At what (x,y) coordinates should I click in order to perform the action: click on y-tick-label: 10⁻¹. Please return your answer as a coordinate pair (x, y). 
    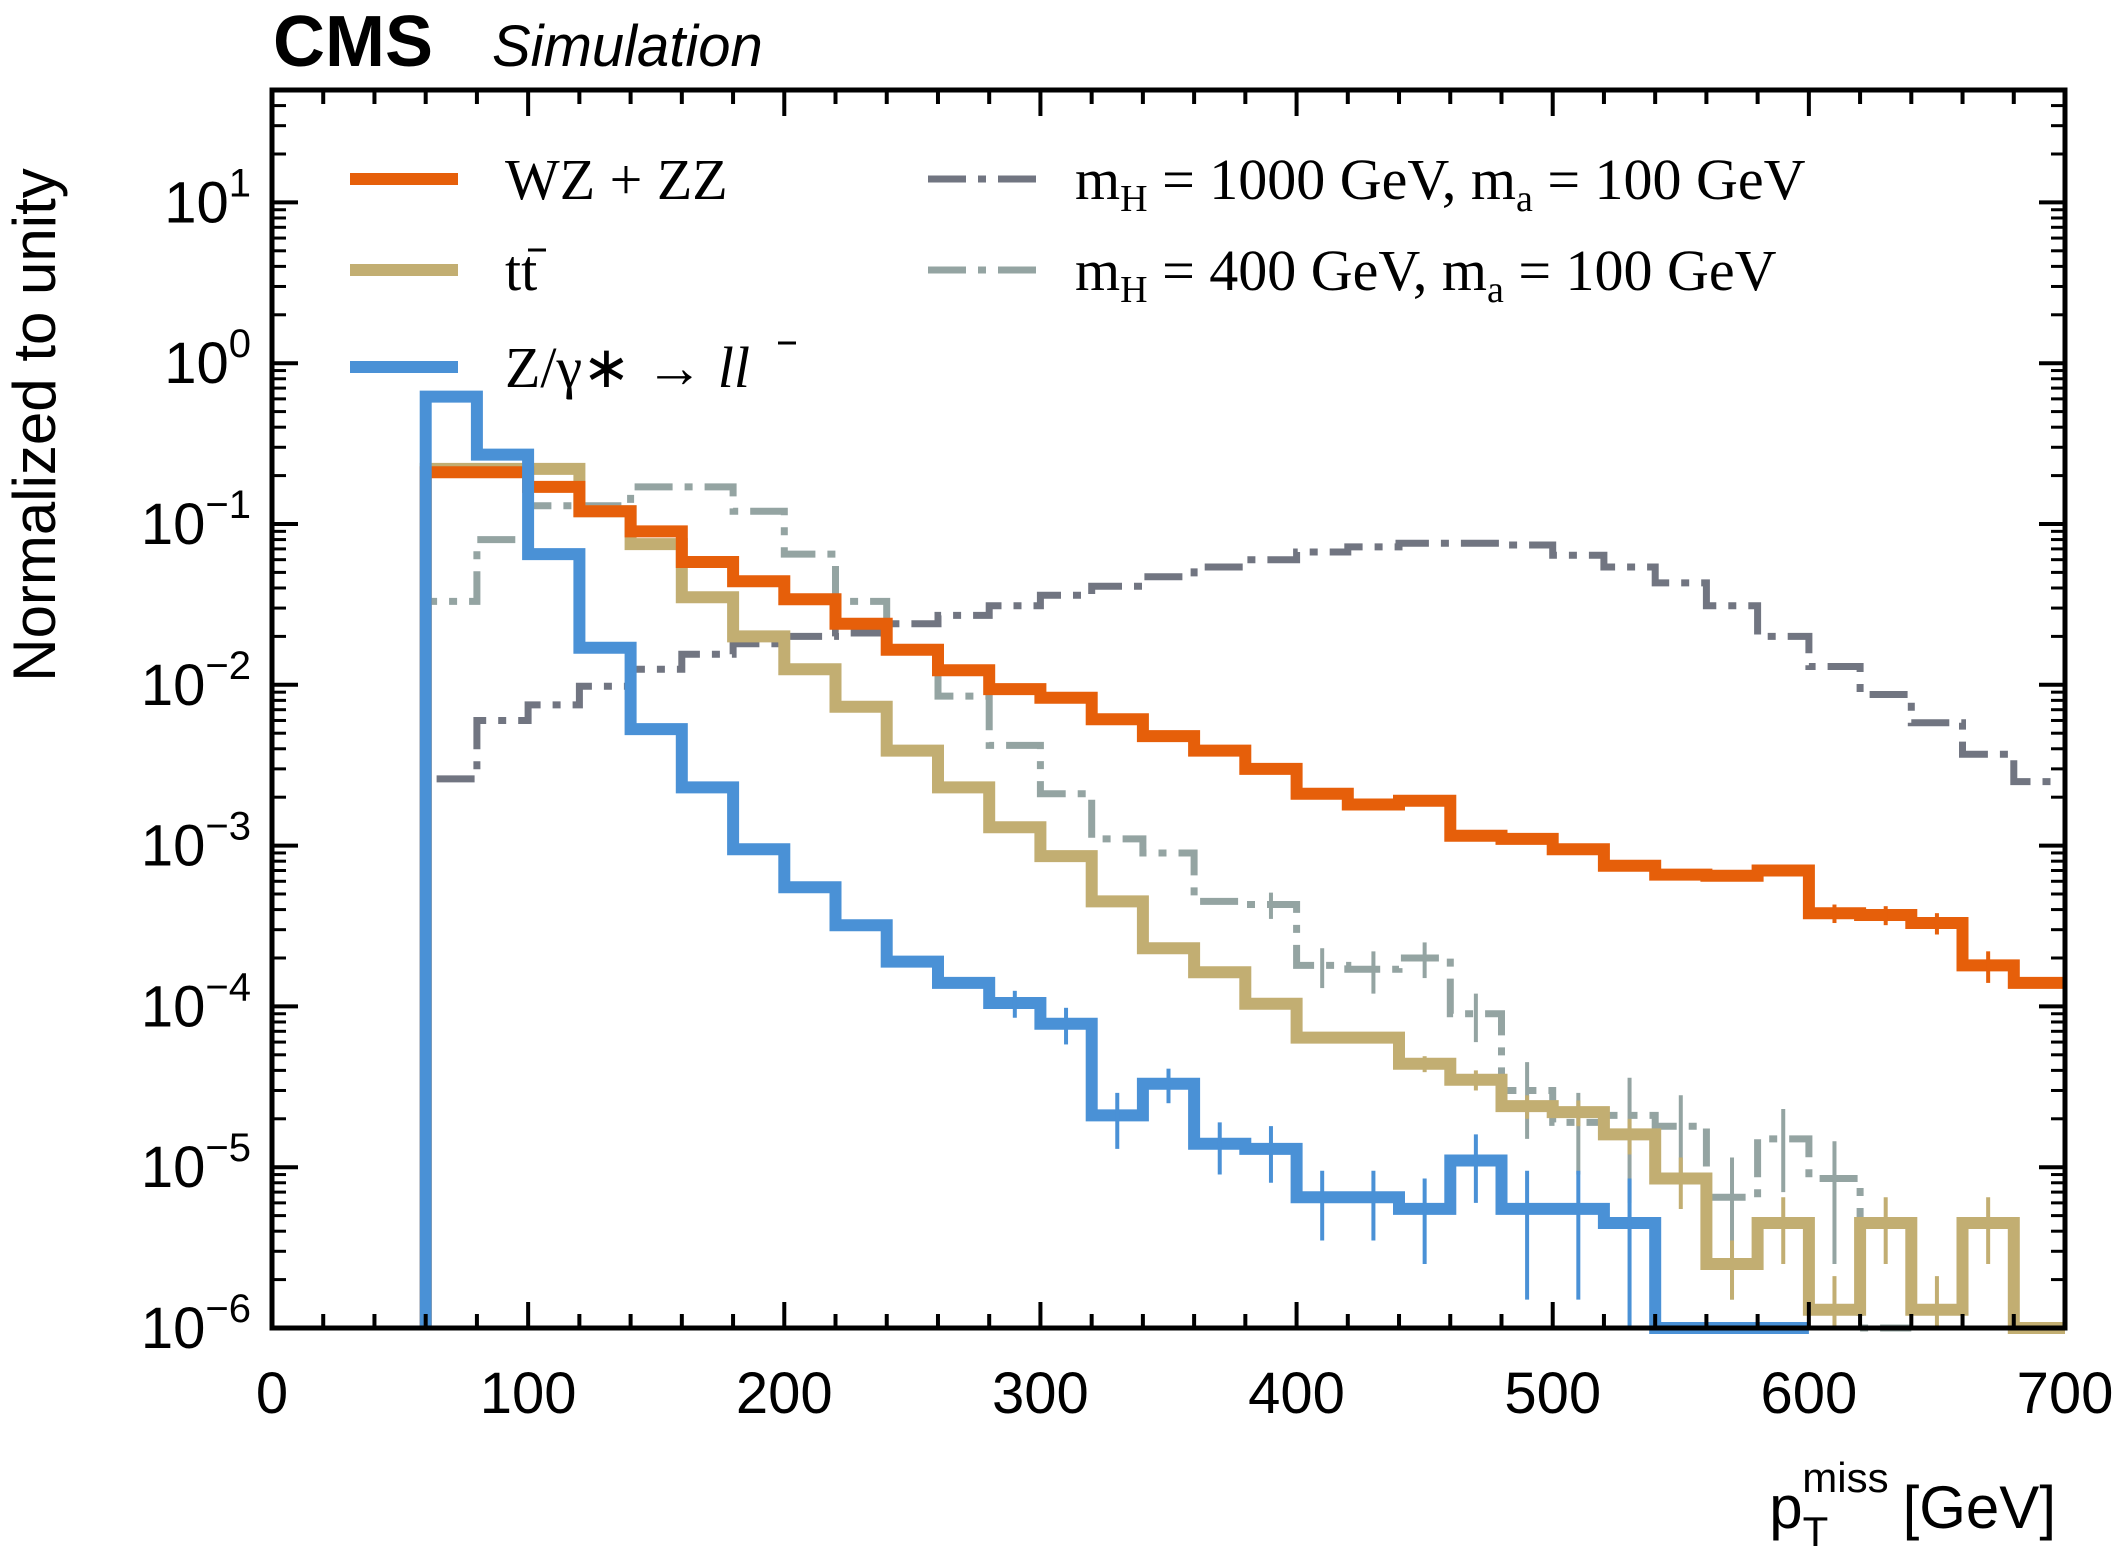
    Looking at the image, I should click on (196, 520).